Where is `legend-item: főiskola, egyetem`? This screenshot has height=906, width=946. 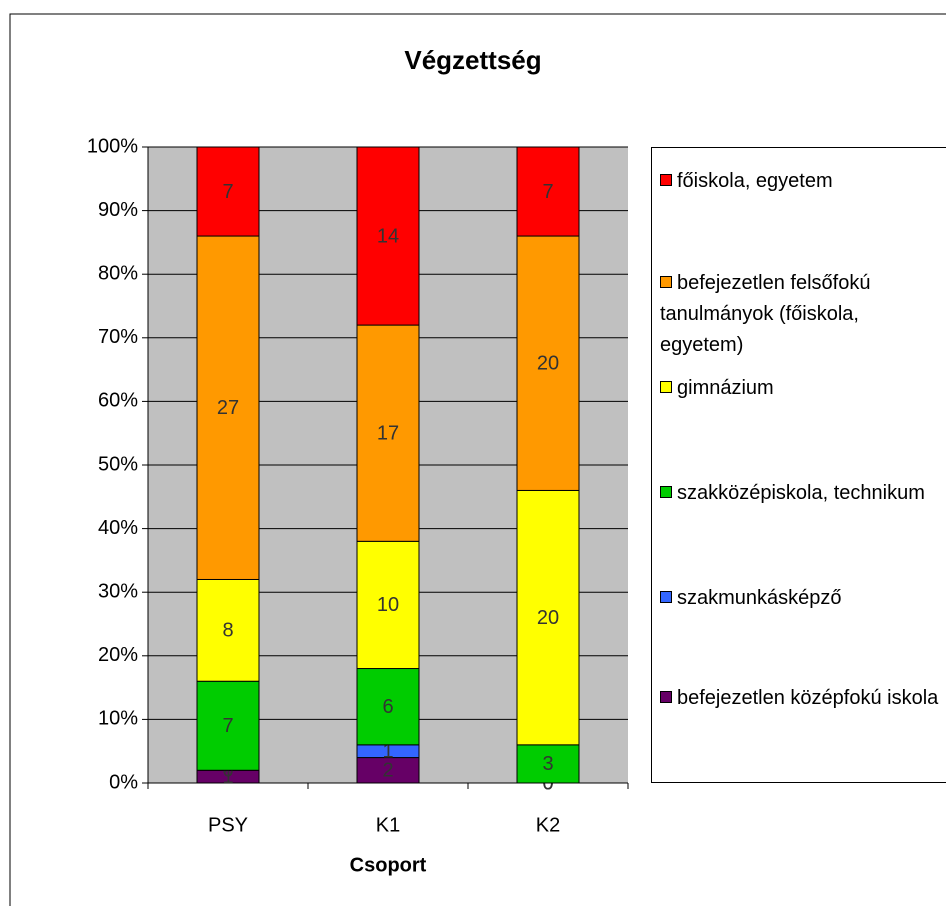
legend-item: főiskola, egyetem is located at coordinates (802, 181).